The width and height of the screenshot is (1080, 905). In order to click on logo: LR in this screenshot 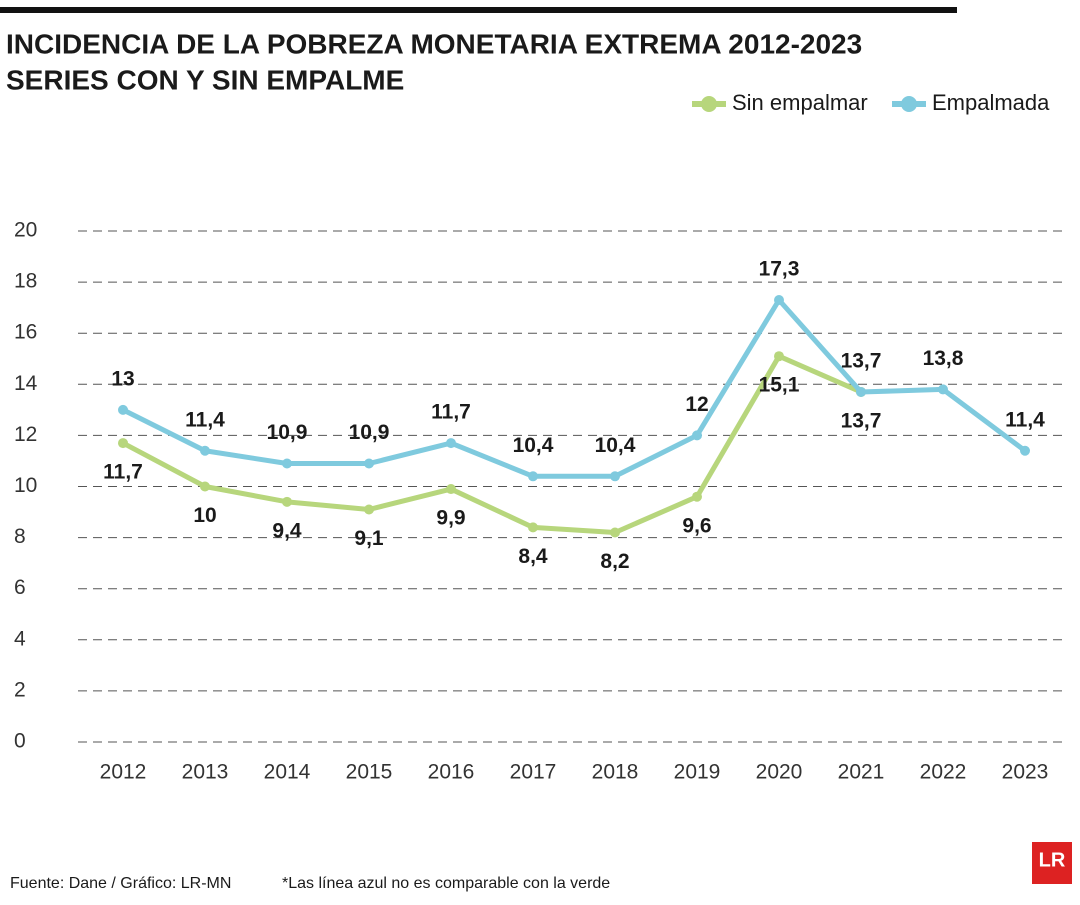, I will do `click(1052, 860)`.